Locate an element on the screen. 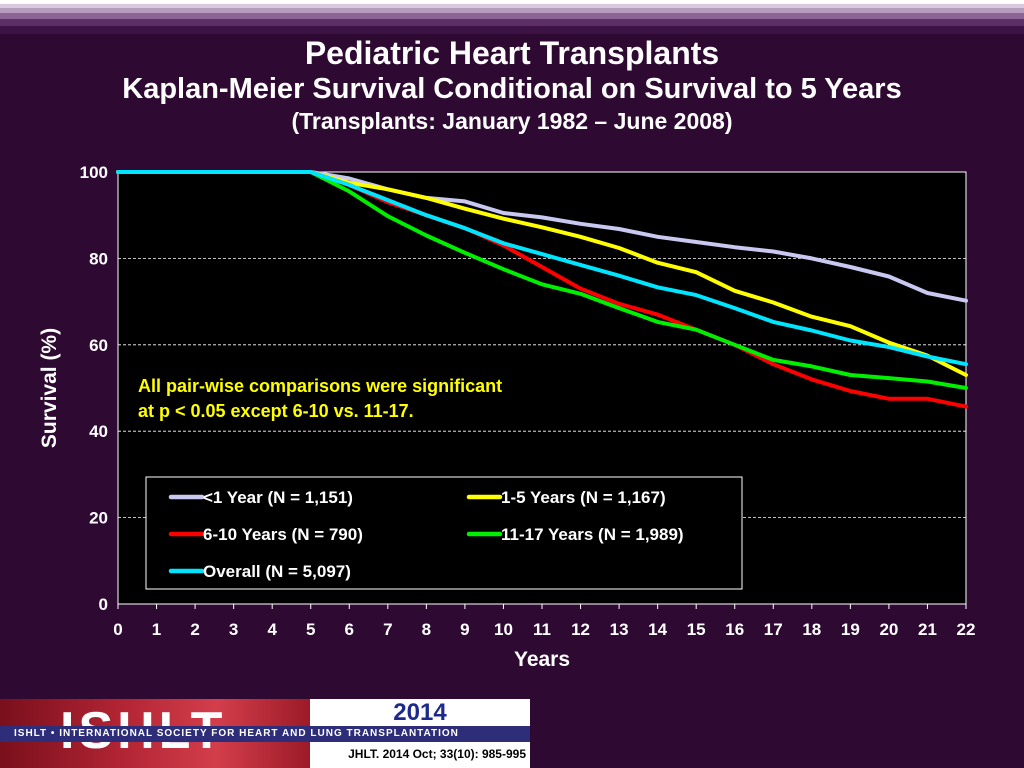 The height and width of the screenshot is (768, 1024). x-tick-label: 20 is located at coordinates (888, 629).